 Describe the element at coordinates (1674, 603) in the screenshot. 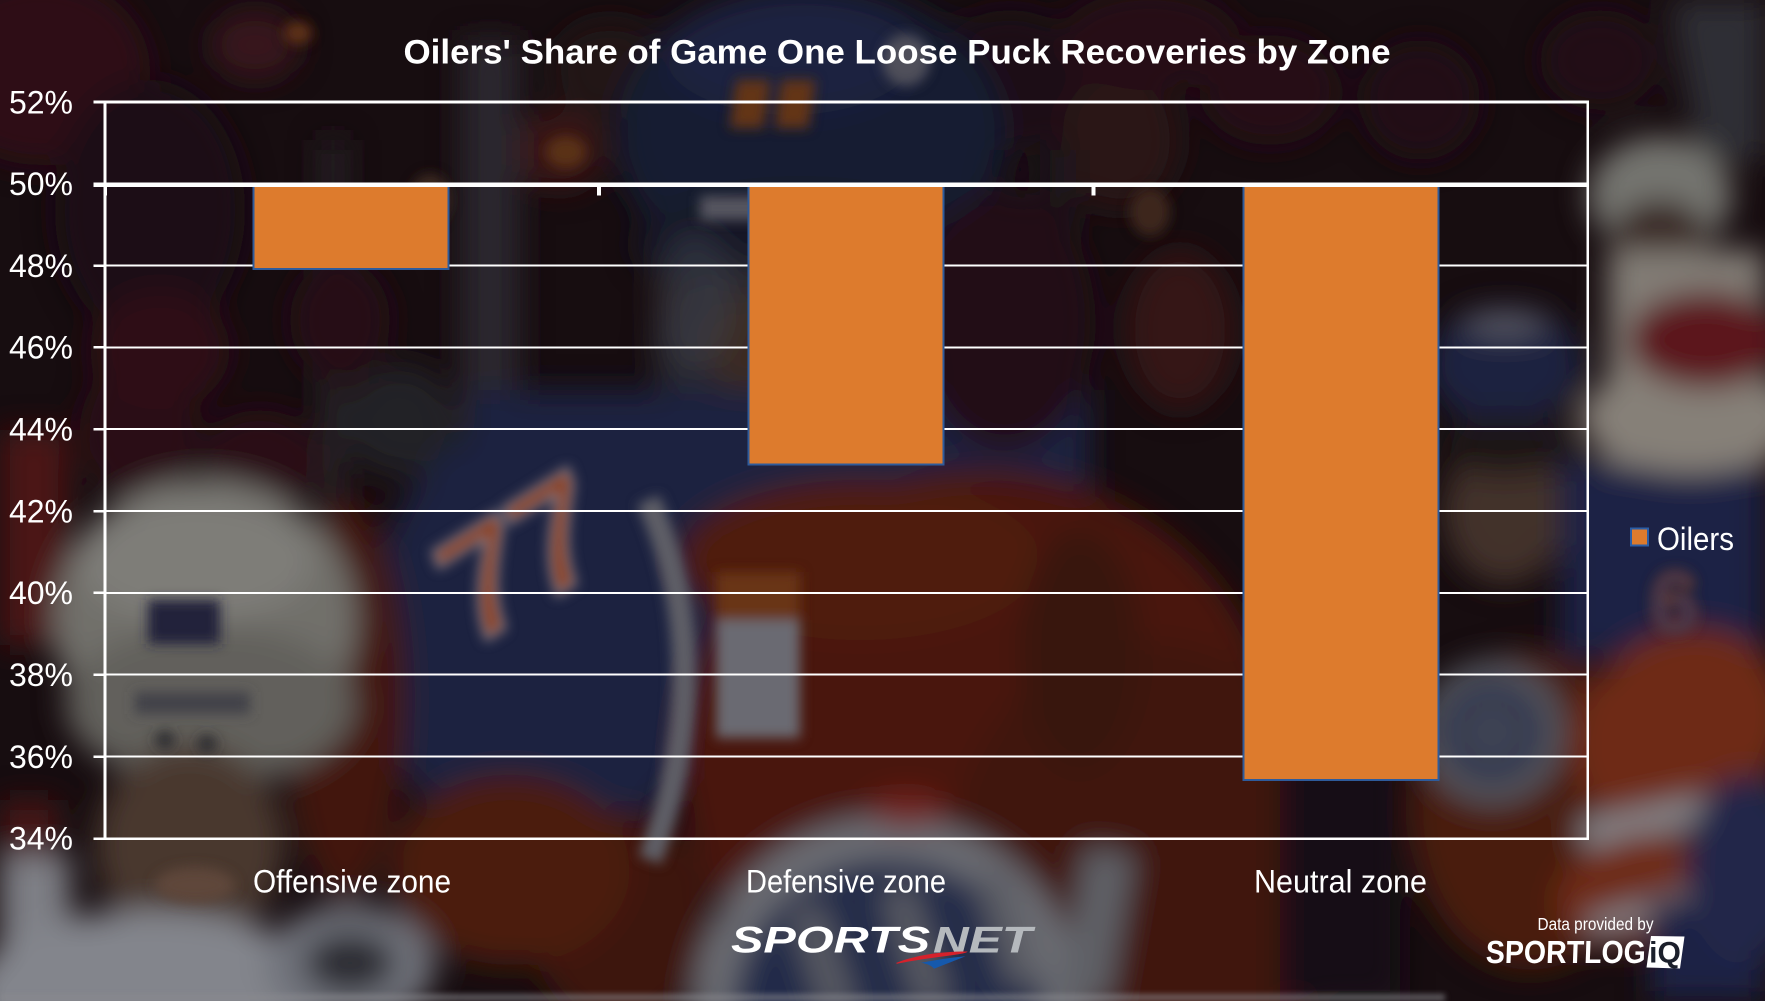

I see `svg-text: 6` at that location.